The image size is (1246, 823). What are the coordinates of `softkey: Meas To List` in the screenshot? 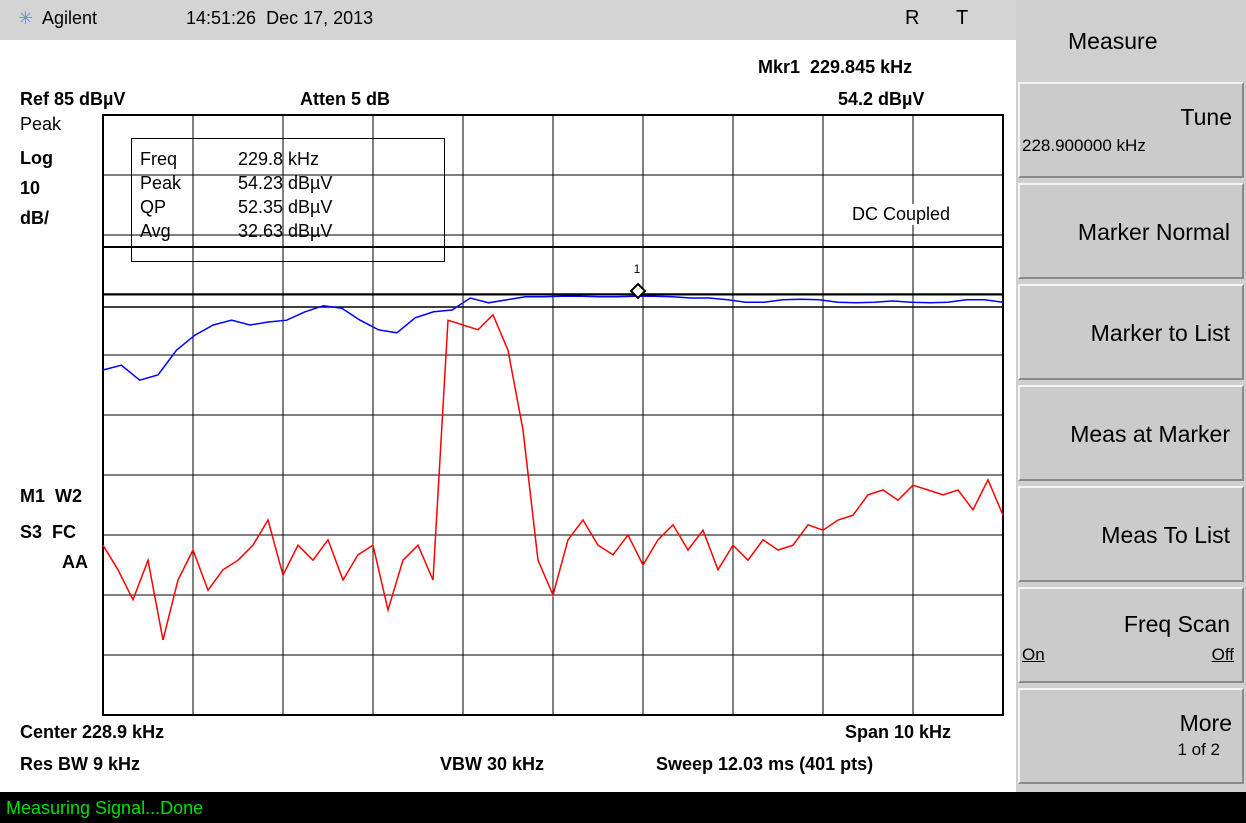 It's located at (1131, 534).